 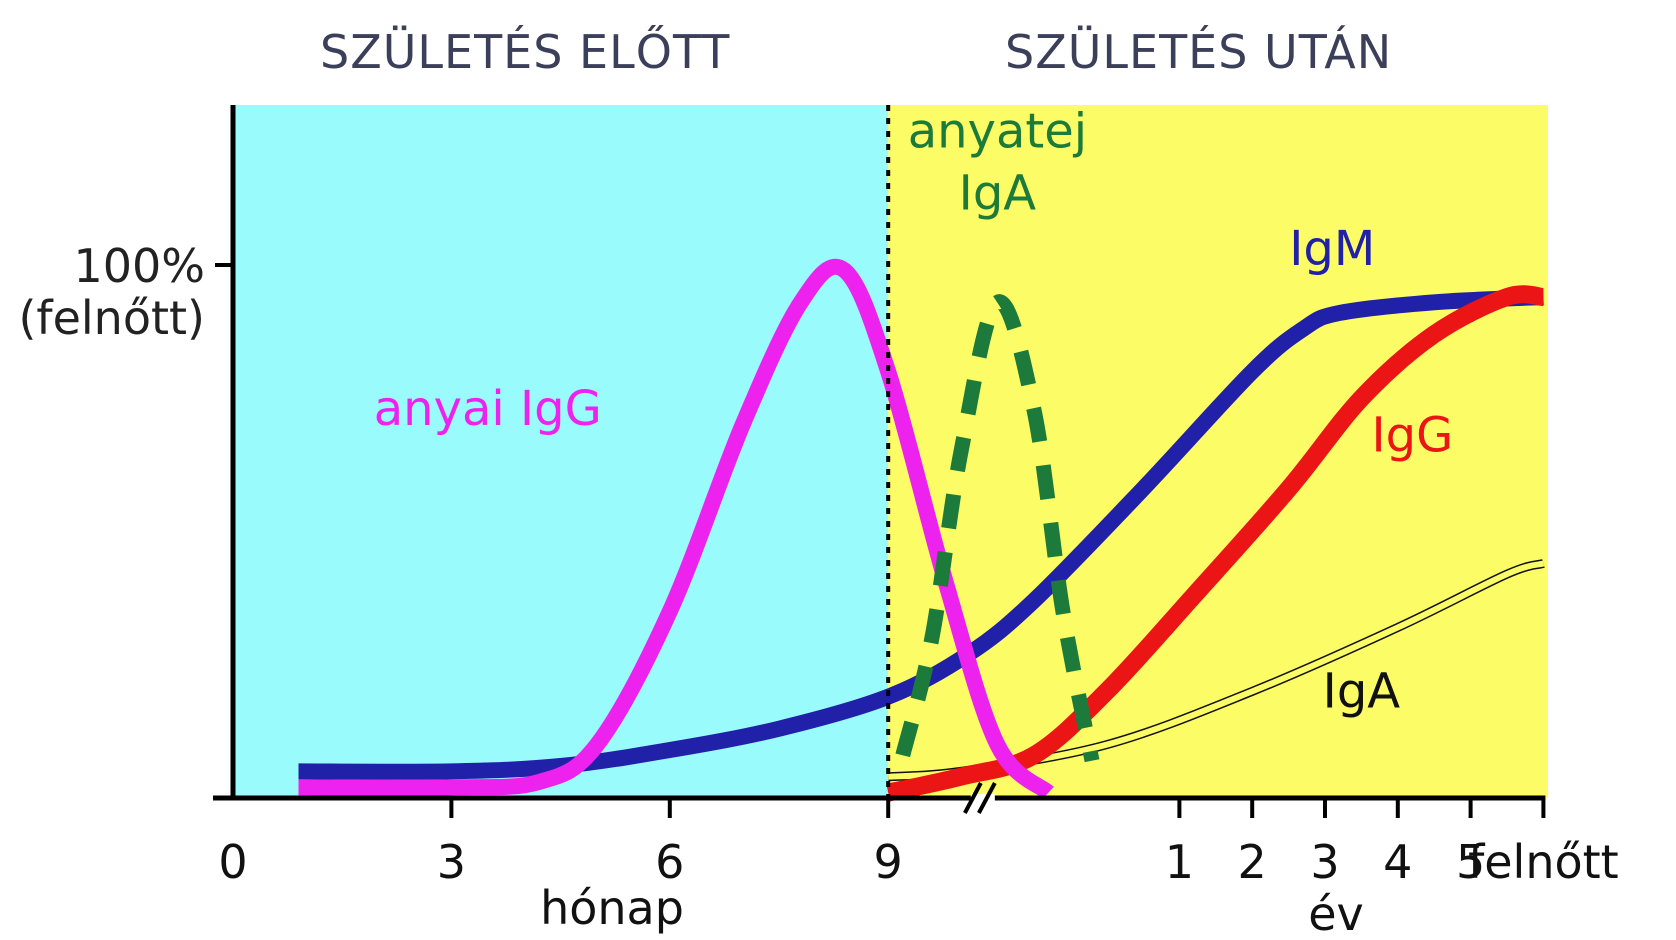 I want to click on x-tick-label-4: 4, so click(x=1397, y=862).